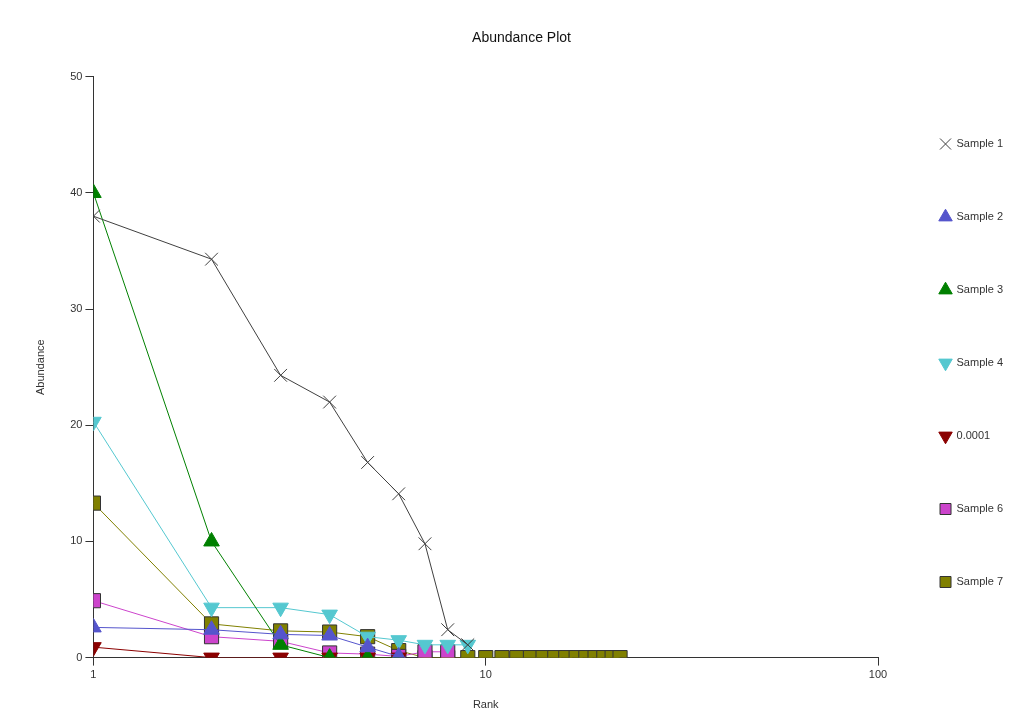 Image resolution: width=1023 pixels, height=726 pixels. Describe the element at coordinates (76, 308) in the screenshot. I see `y-tick-label: 30` at that location.